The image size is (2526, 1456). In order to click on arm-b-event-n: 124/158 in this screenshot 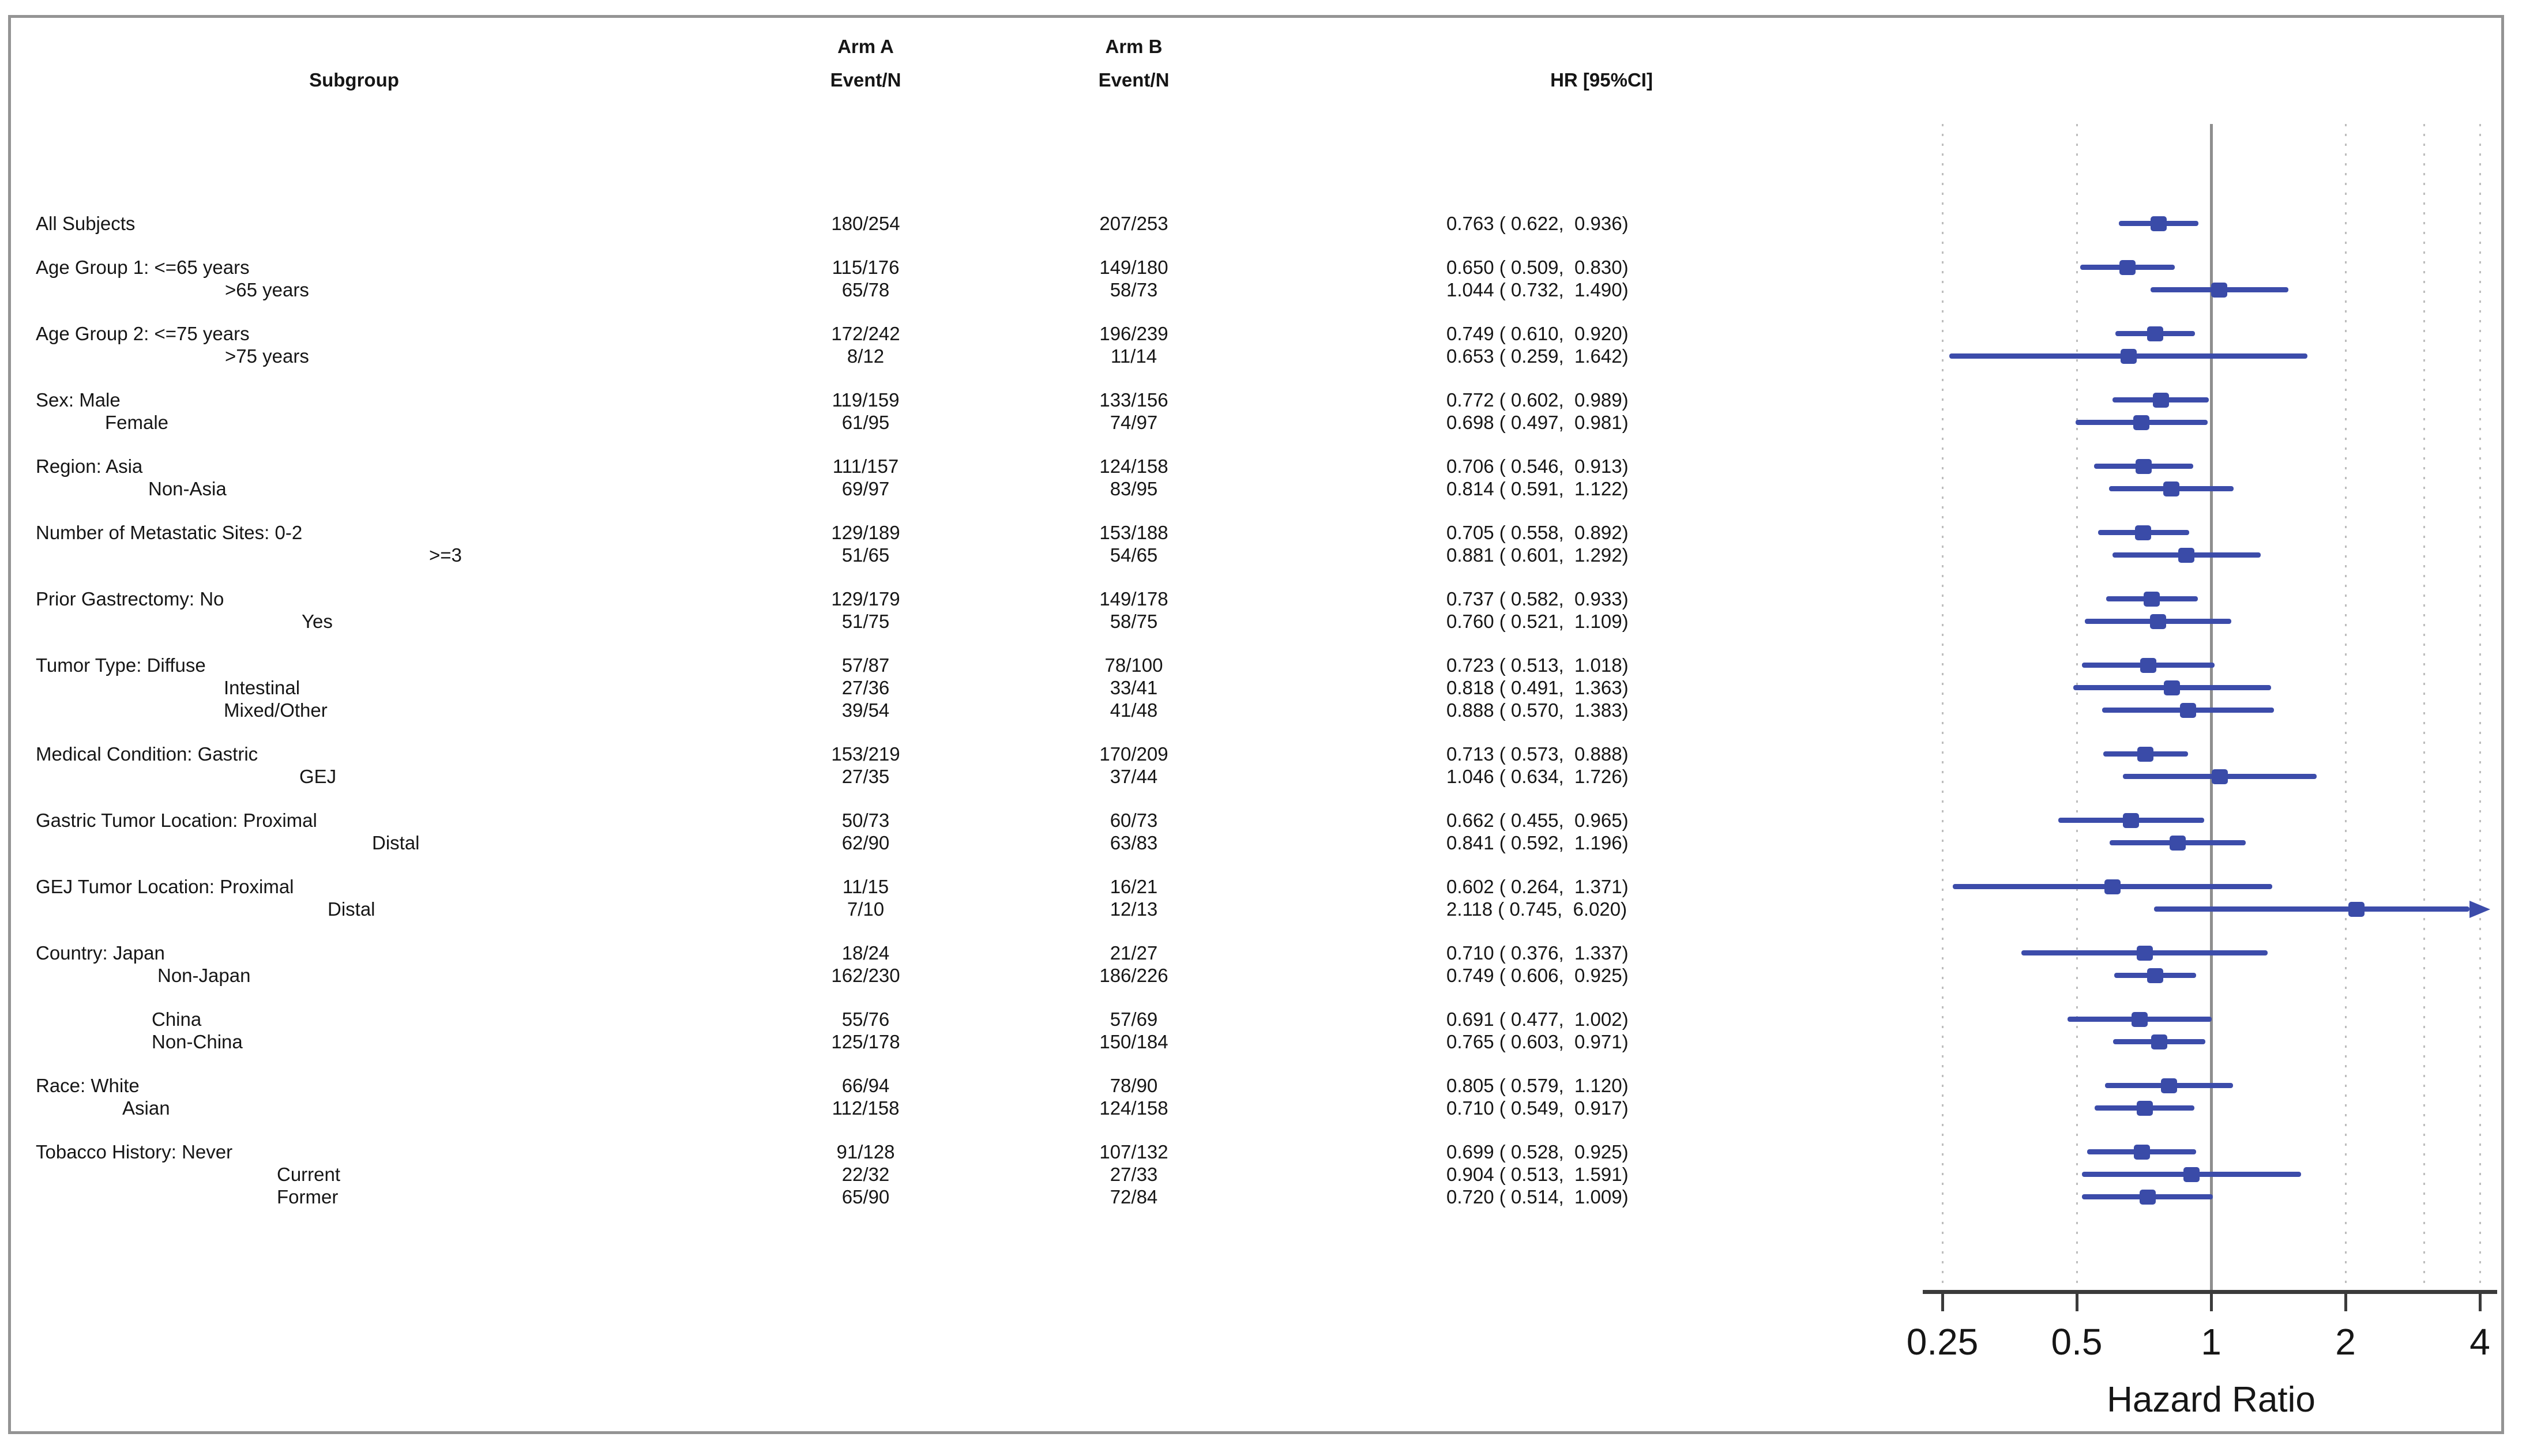, I will do `click(1133, 1108)`.